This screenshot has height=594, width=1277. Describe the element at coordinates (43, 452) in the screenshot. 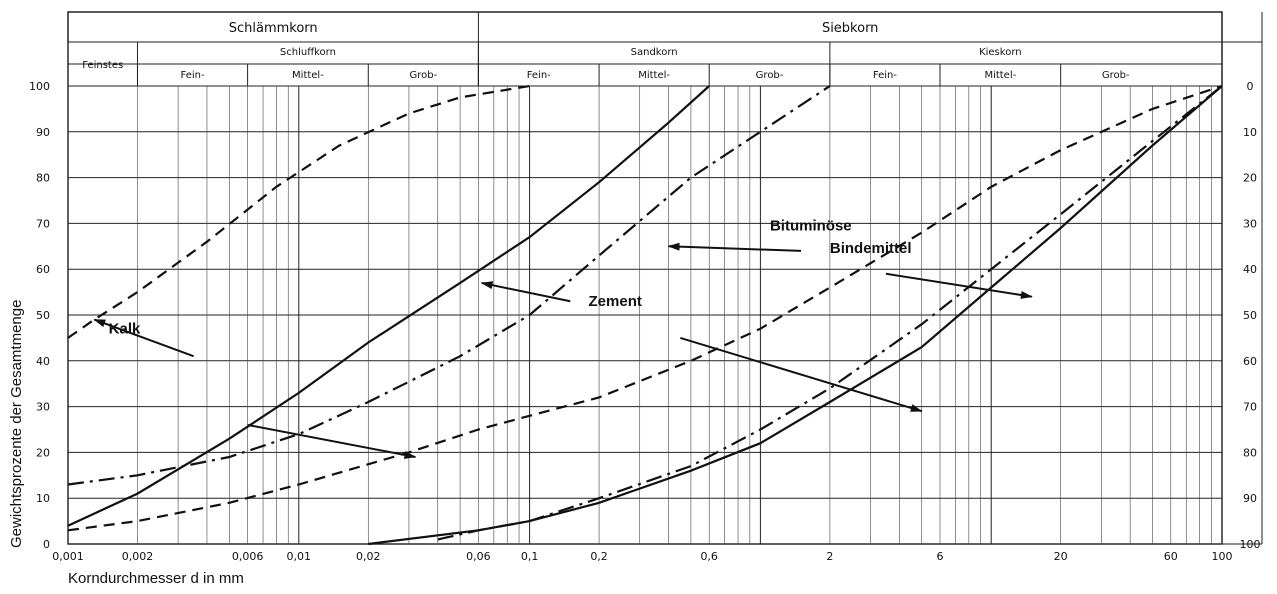

I see `y-tick-label-left: 20` at that location.